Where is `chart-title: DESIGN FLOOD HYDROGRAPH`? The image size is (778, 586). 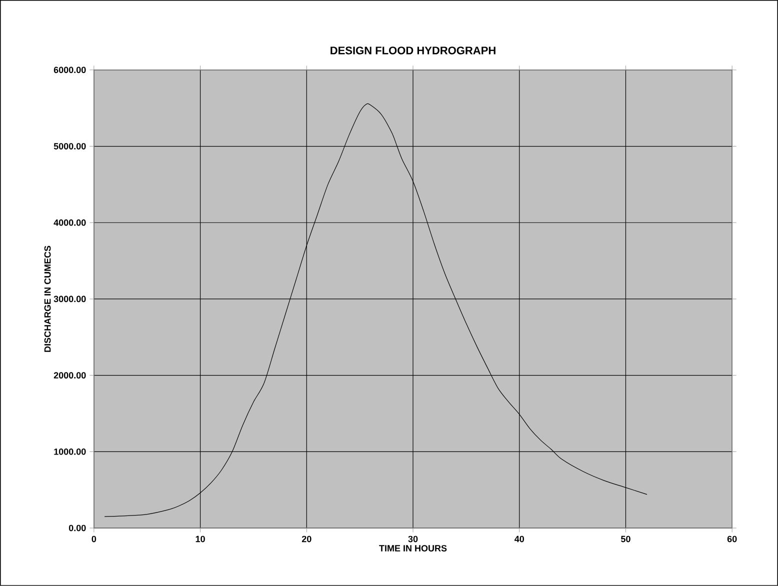
chart-title: DESIGN FLOOD HYDROGRAPH is located at coordinates (413, 50).